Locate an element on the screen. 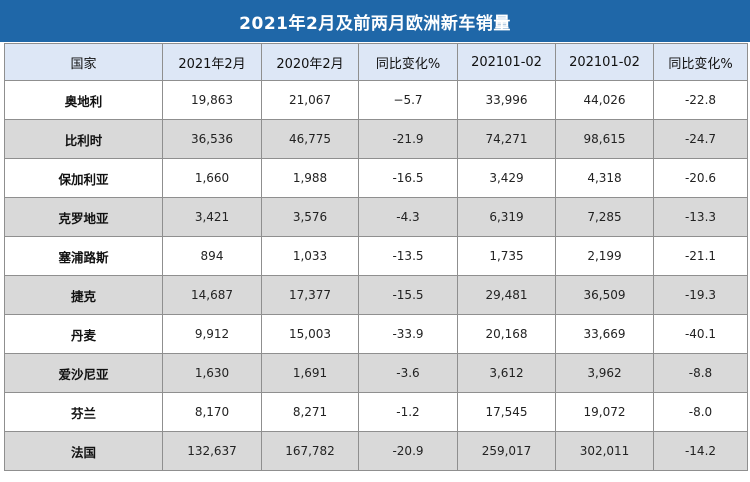 The height and width of the screenshot is (482, 750). cell-value: 3,576 is located at coordinates (310, 217).